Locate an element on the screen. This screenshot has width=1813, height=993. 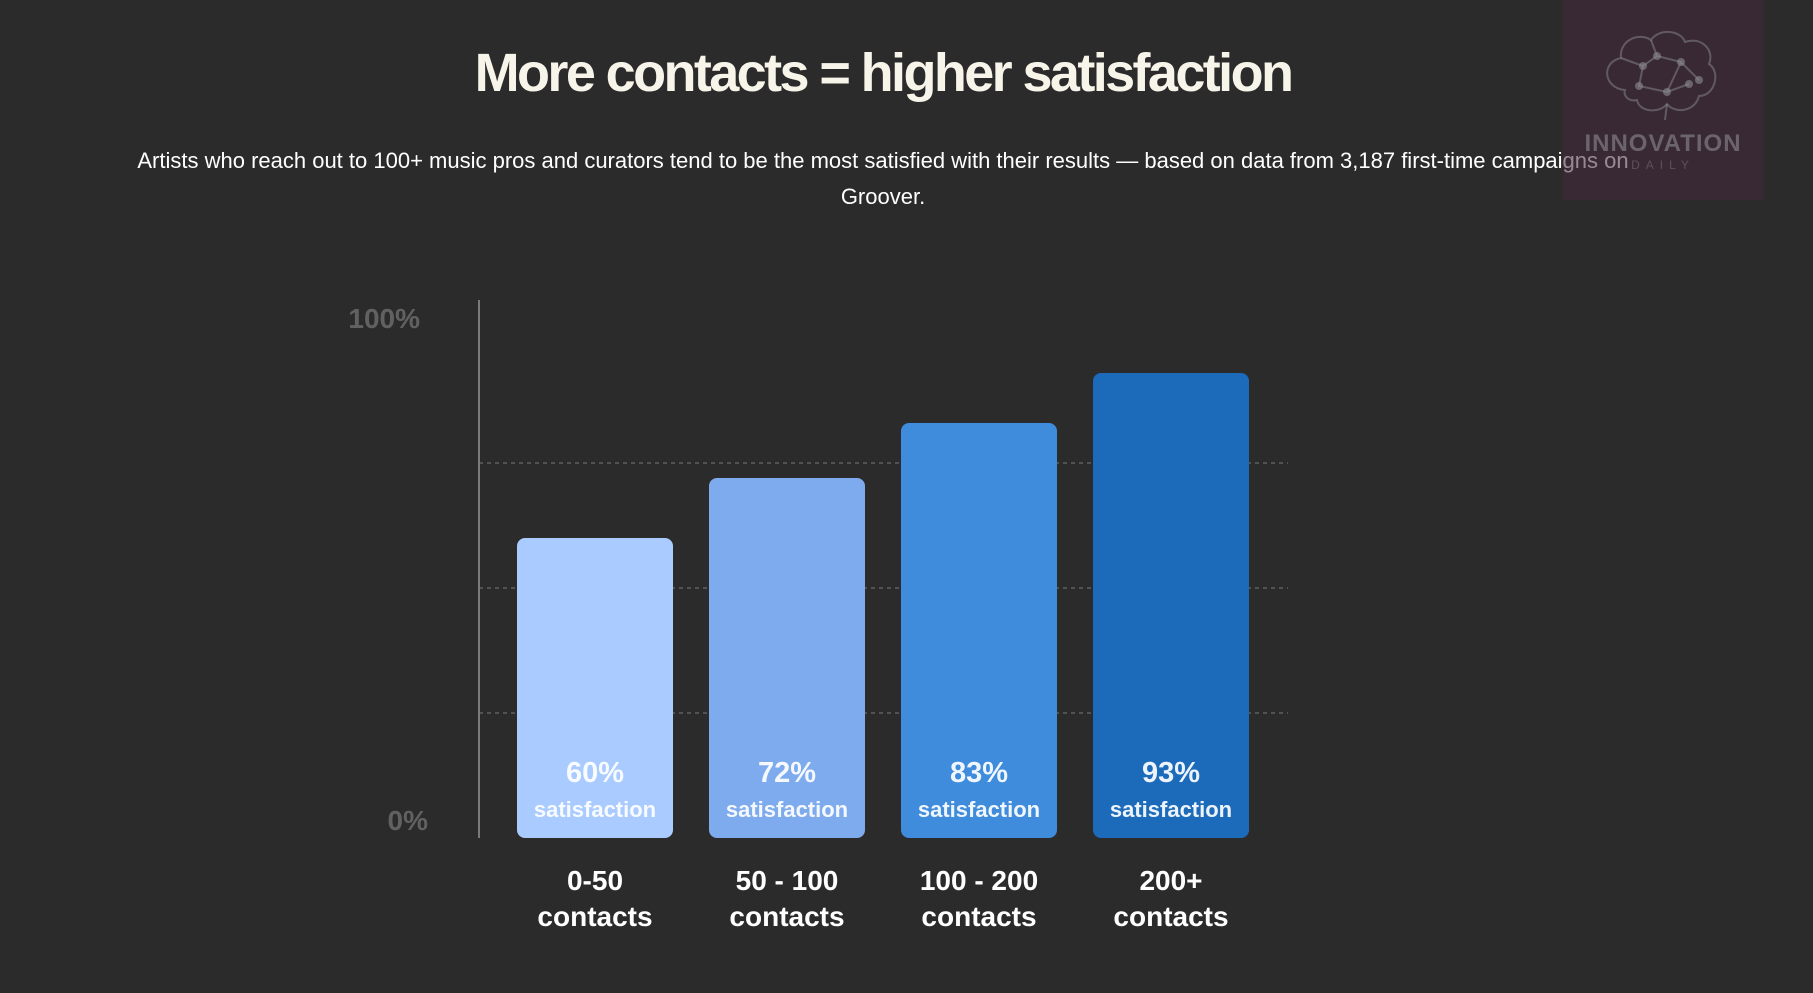
bar-value-label-4: 93% is located at coordinates (1171, 773).